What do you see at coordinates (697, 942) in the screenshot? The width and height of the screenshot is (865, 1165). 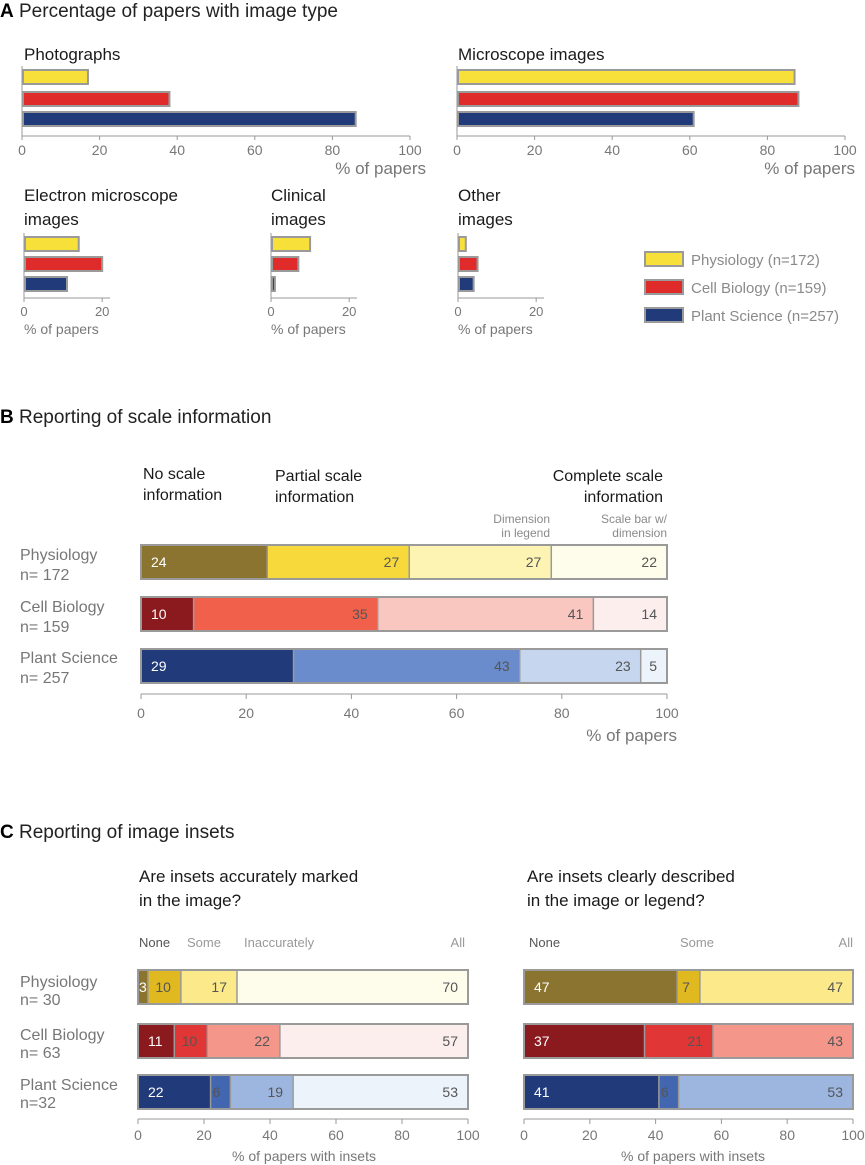 I see `c-right-col-some: Some` at bounding box center [697, 942].